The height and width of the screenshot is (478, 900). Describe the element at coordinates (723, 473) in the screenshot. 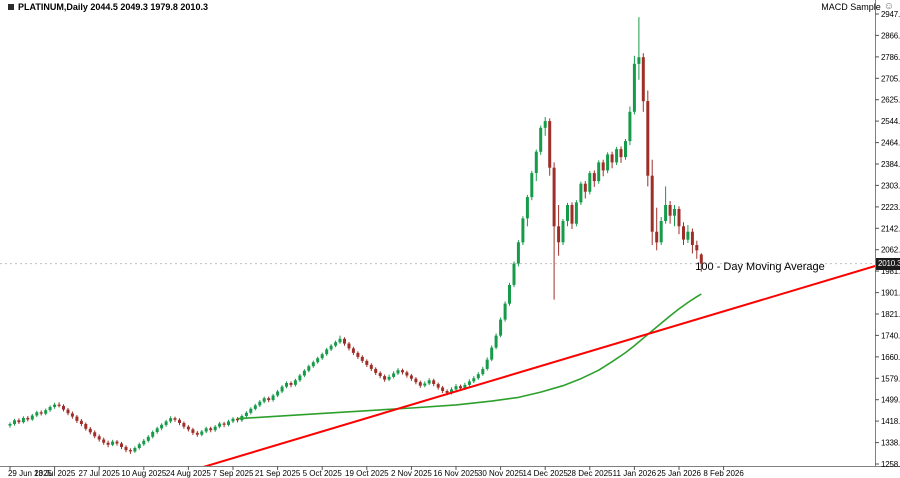

I see `date-axis-label: 8 Feb 2026` at that location.